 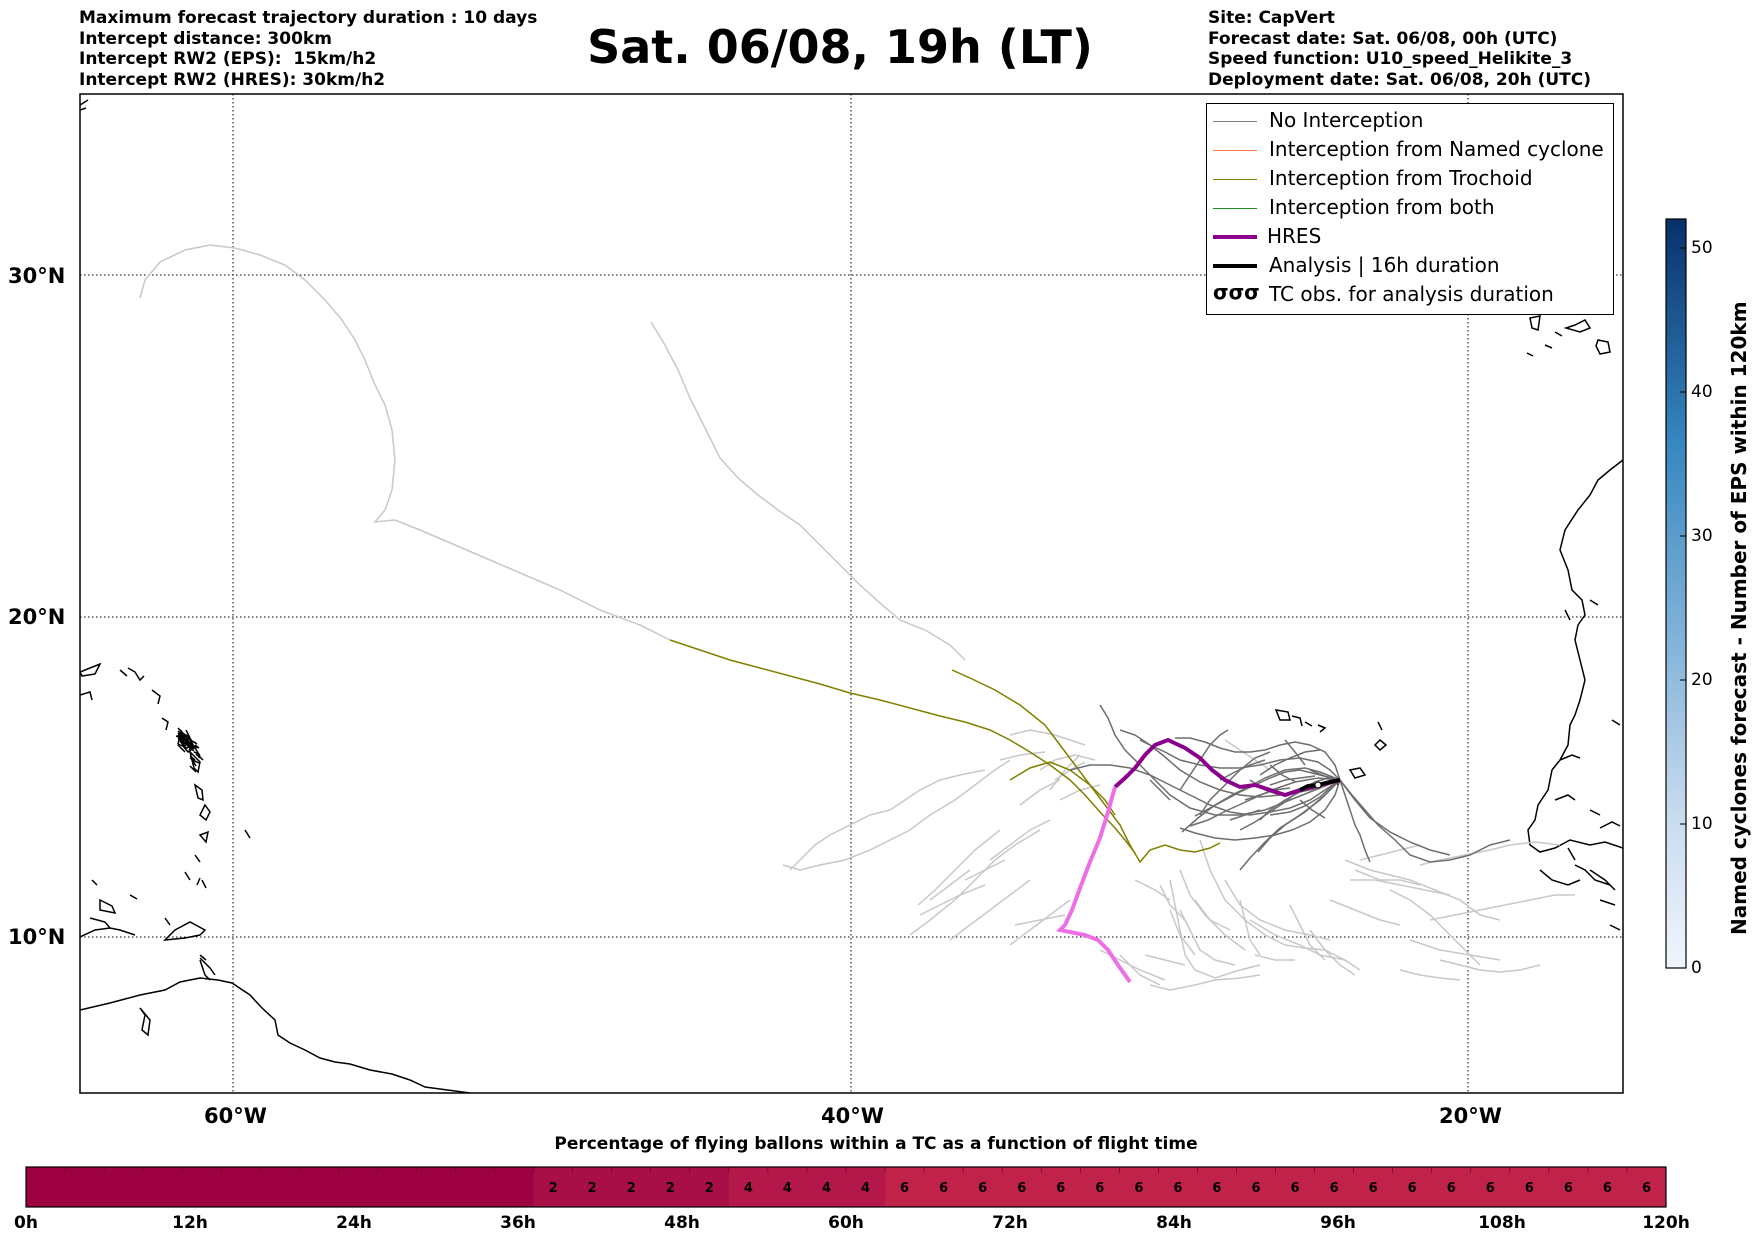 What do you see at coordinates (1666, 1223) in the screenshot?
I see `time-tick-120h: 120h` at bounding box center [1666, 1223].